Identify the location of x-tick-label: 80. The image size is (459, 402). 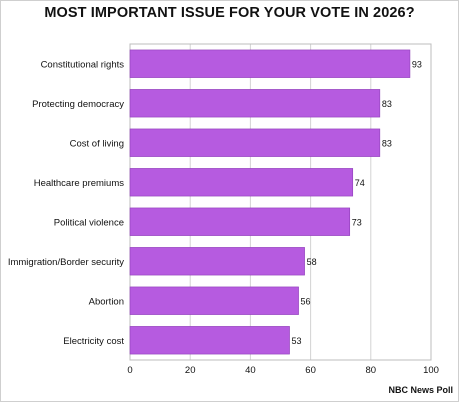
(371, 370).